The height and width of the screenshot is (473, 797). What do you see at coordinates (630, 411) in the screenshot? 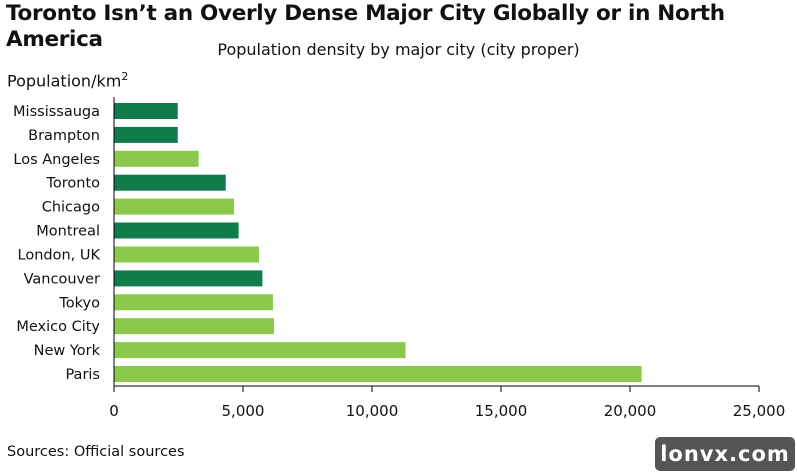
I see `x-tick-label: 20,000` at bounding box center [630, 411].